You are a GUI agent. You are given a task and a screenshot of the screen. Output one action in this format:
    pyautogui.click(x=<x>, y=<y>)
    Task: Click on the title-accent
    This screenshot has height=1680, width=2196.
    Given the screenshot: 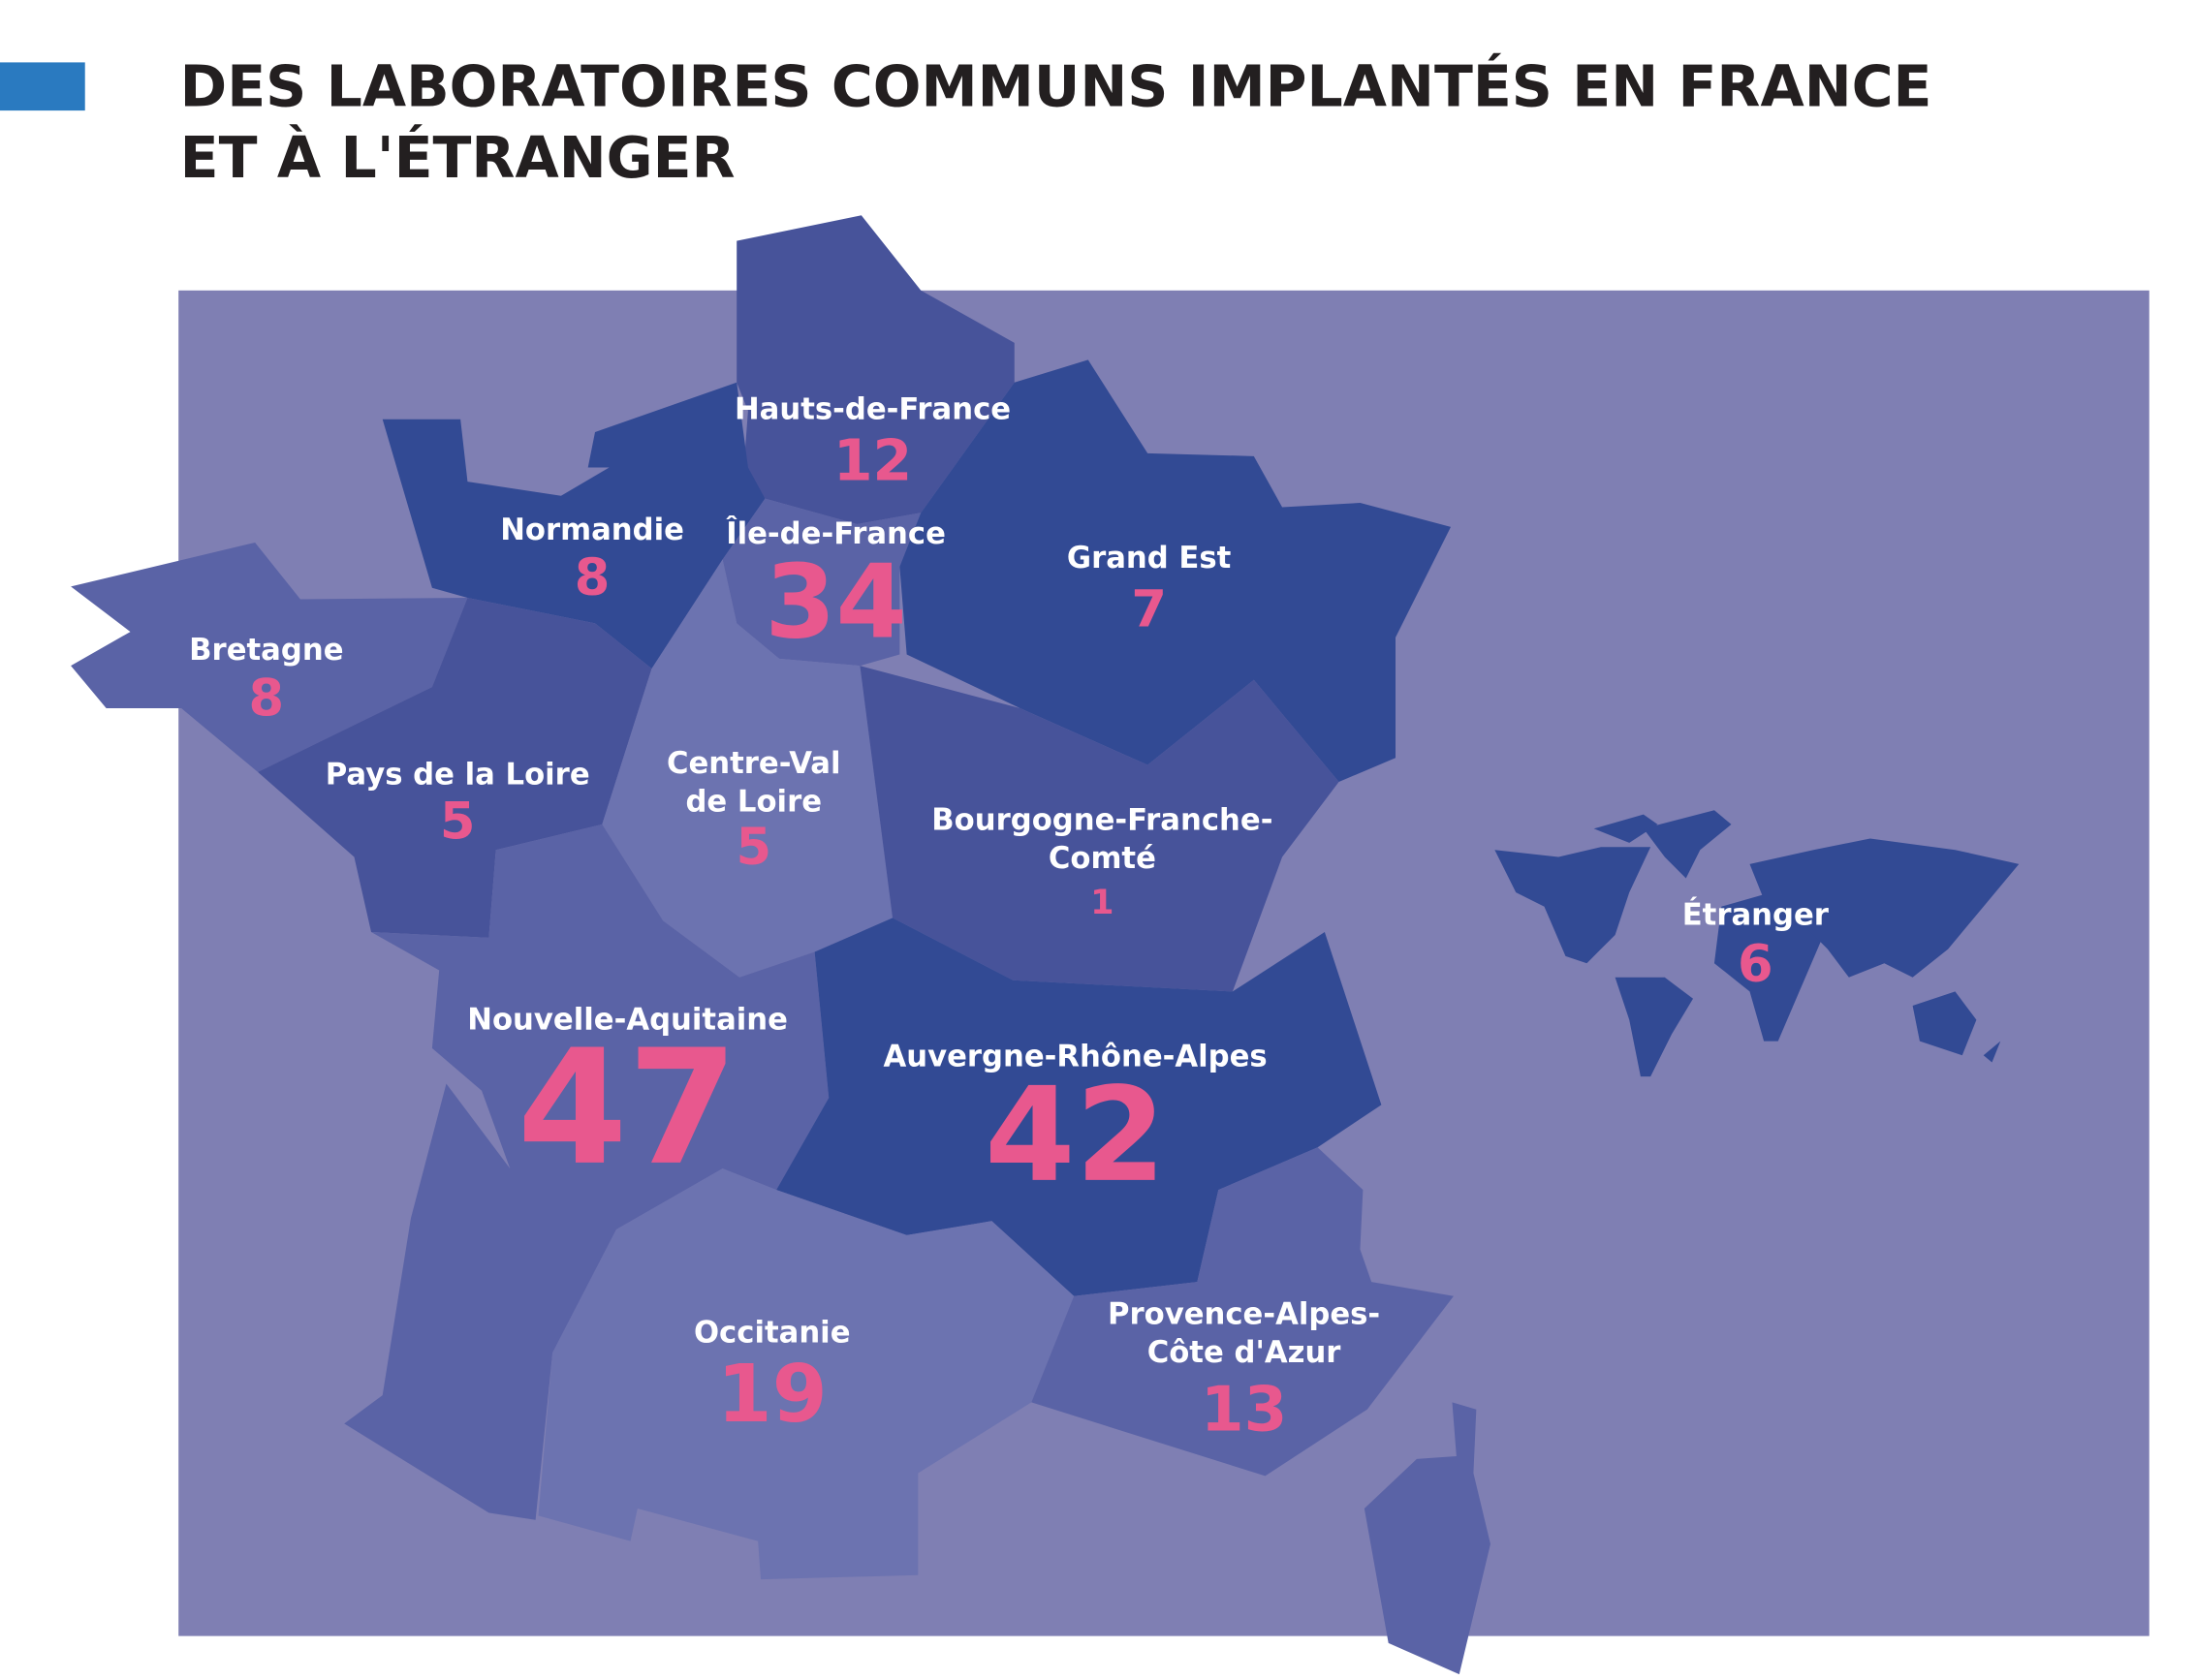 What is the action you would take?
    pyautogui.click(x=43, y=87)
    